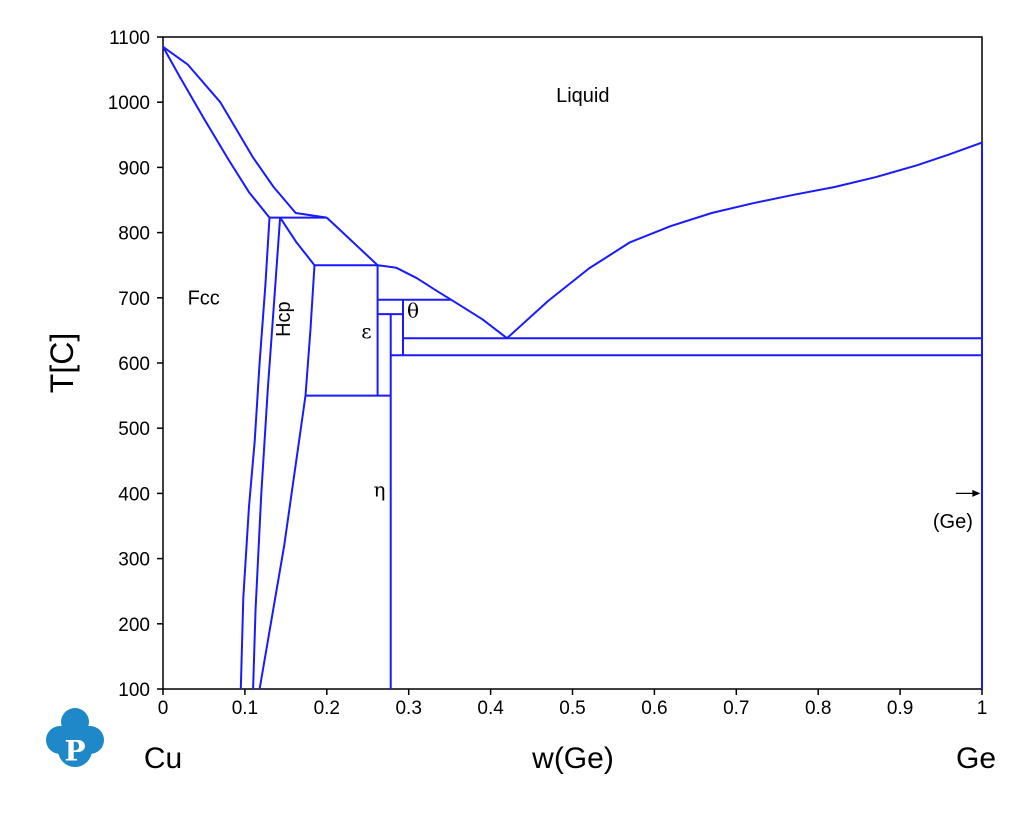 The height and width of the screenshot is (815, 1024). Describe the element at coordinates (74, 751) in the screenshot. I see `logo-letter: P` at that location.